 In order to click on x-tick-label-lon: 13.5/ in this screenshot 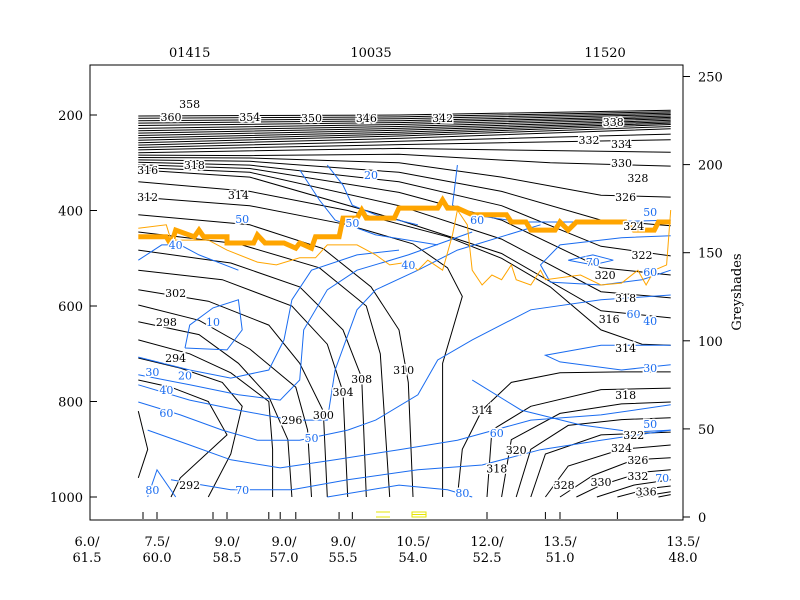, I will do `click(683, 542)`.